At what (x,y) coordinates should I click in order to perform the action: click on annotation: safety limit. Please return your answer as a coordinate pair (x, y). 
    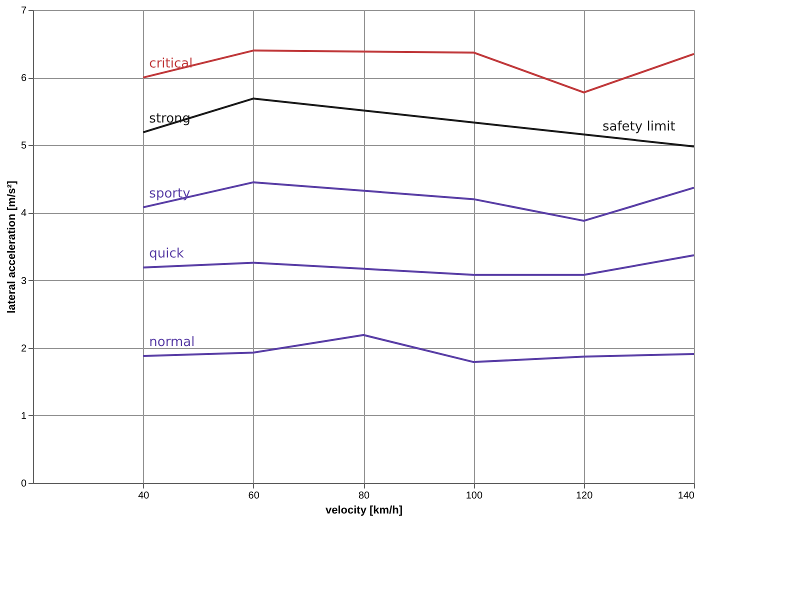
    Looking at the image, I should click on (639, 126).